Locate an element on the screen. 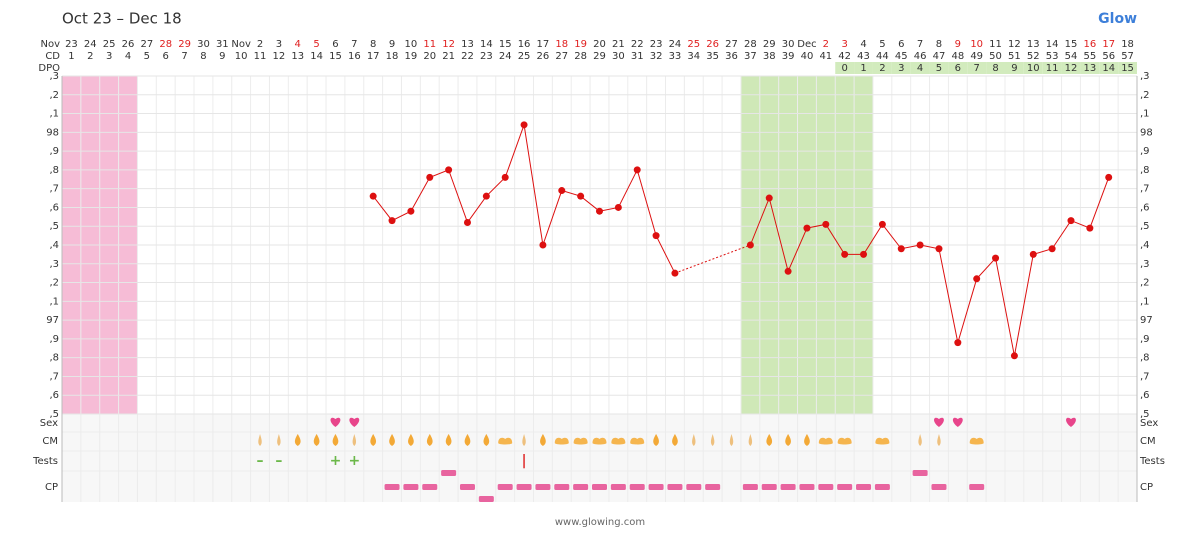  test-symbol: | is located at coordinates (523, 461).